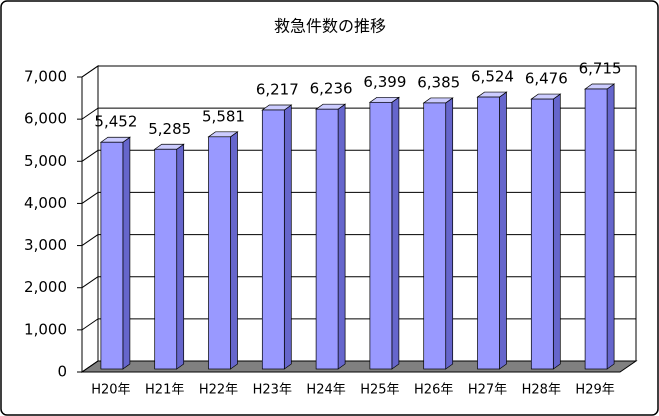 This screenshot has height=416, width=659. What do you see at coordinates (115, 122) in the screenshot?
I see `value-label: 5,452` at bounding box center [115, 122].